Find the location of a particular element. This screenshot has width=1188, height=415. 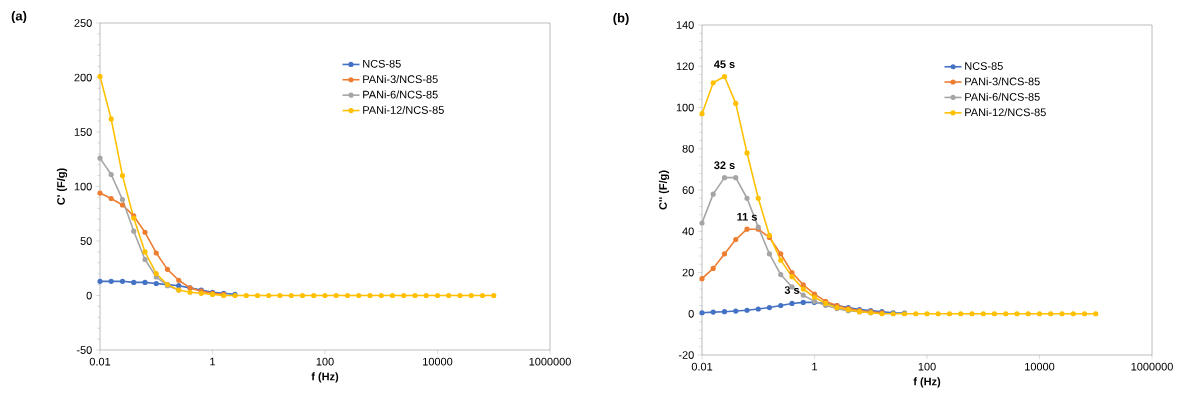

annotation: 3 s is located at coordinates (792, 290).